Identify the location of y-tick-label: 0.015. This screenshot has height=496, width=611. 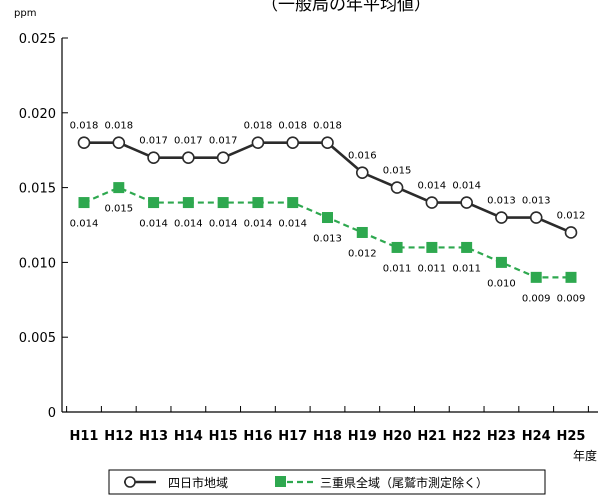
(37, 189).